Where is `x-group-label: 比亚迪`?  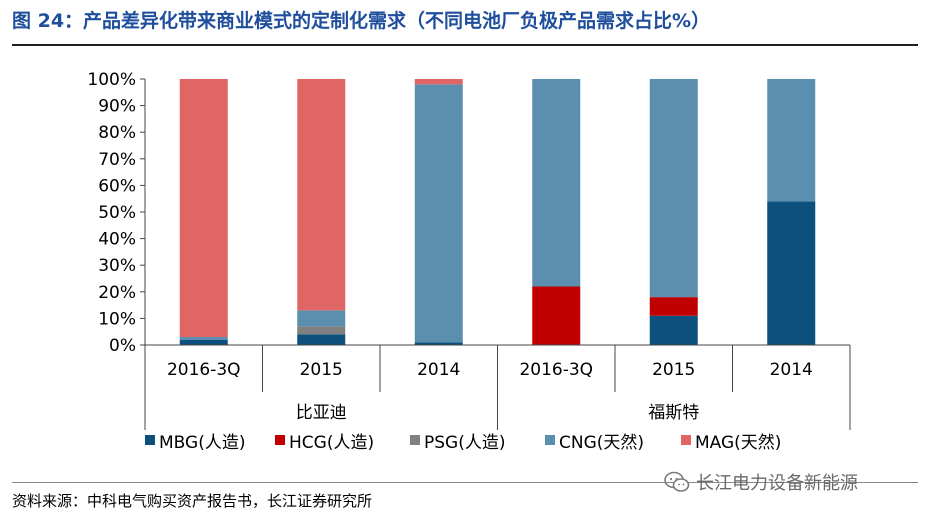
x-group-label: 比亚迪 is located at coordinates (321, 413).